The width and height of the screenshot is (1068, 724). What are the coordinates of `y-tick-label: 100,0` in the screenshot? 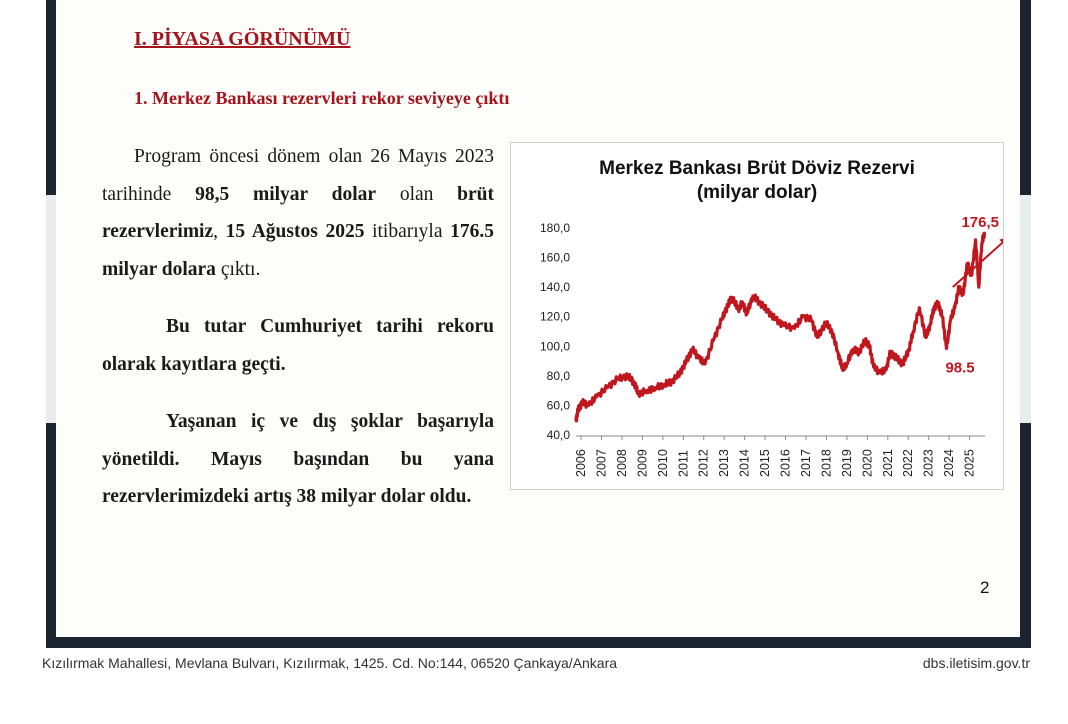 It's located at (555, 346).